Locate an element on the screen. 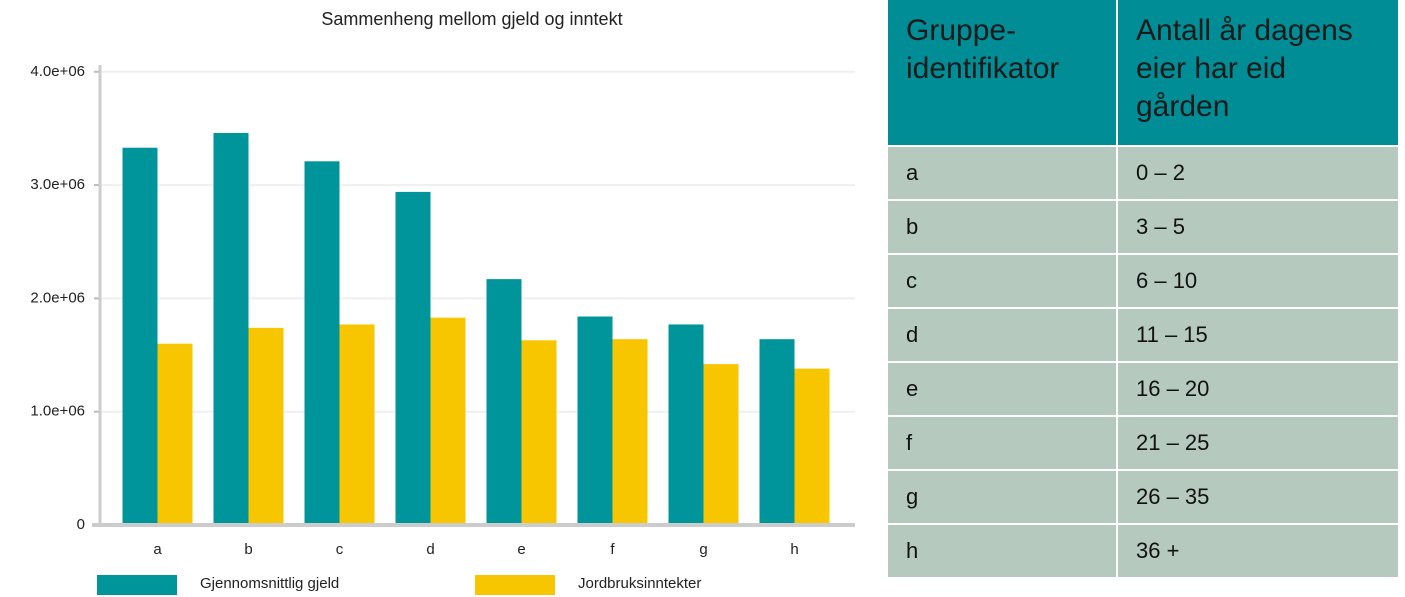 This screenshot has width=1405, height=597. table-cell: c is located at coordinates (1003, 281).